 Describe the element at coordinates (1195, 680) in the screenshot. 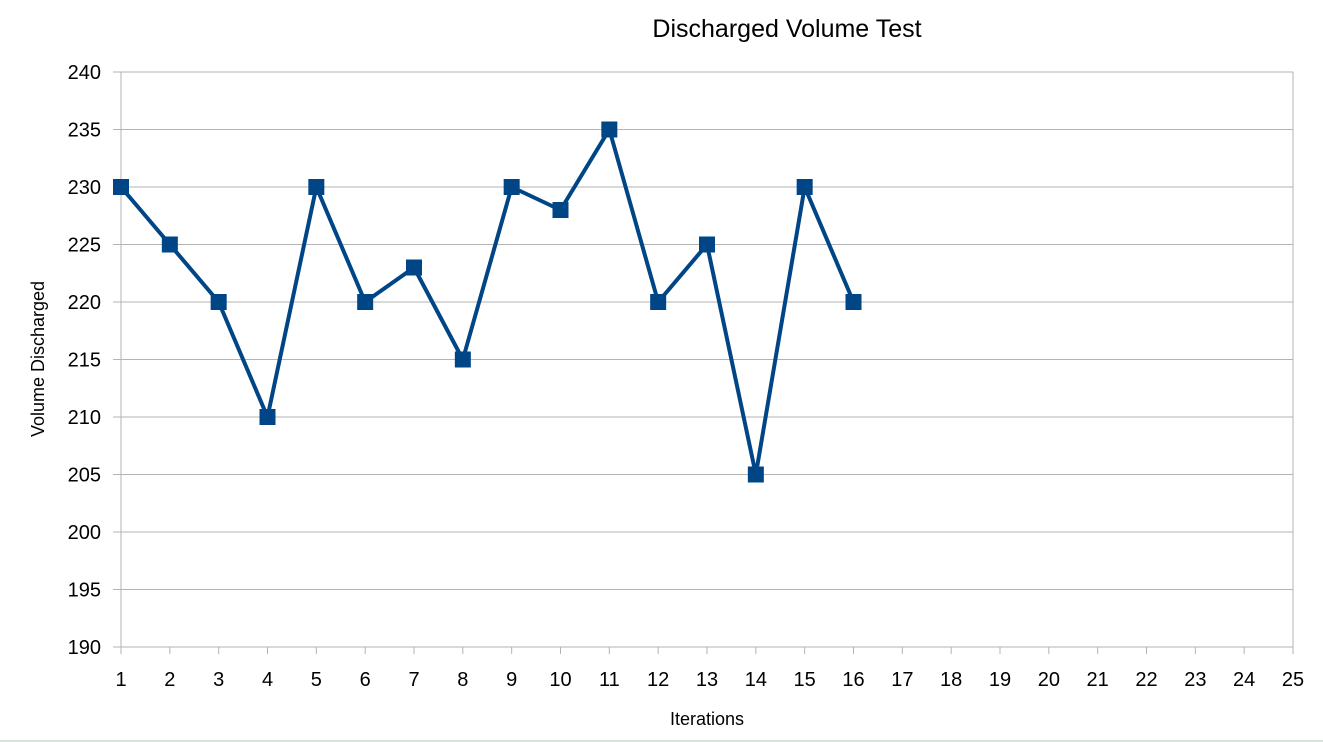

I see `x-tick-label: 23` at that location.